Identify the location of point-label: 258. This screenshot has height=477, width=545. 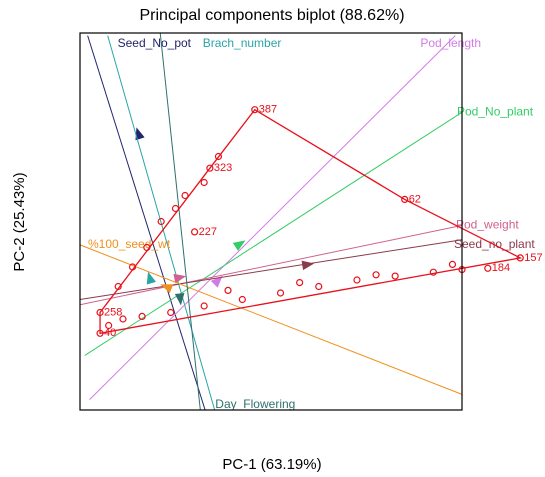
(113, 312).